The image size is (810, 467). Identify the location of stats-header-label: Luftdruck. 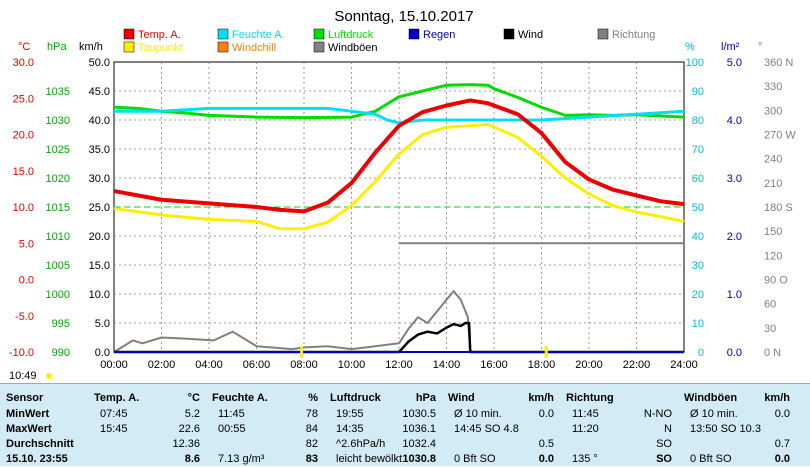
(355, 398).